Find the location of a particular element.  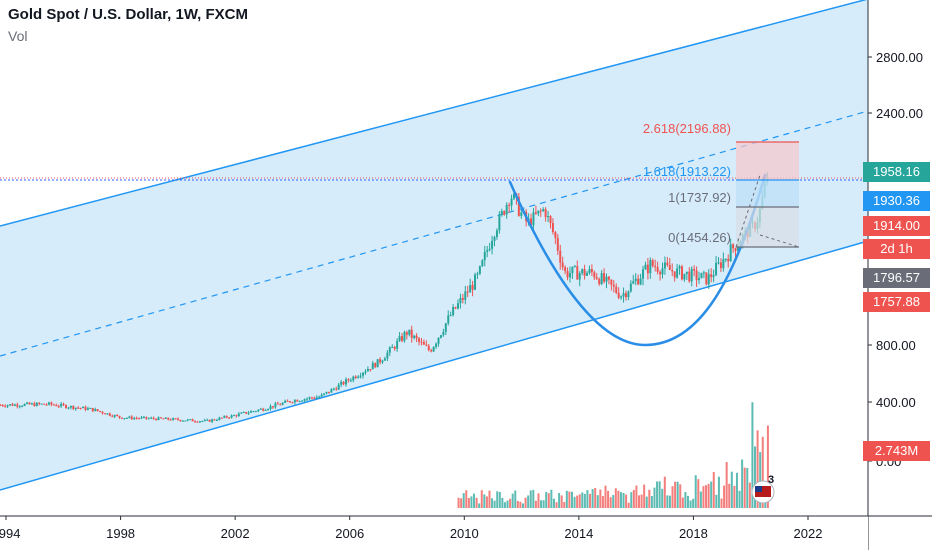

price-tag: 1914.00 is located at coordinates (896, 226).